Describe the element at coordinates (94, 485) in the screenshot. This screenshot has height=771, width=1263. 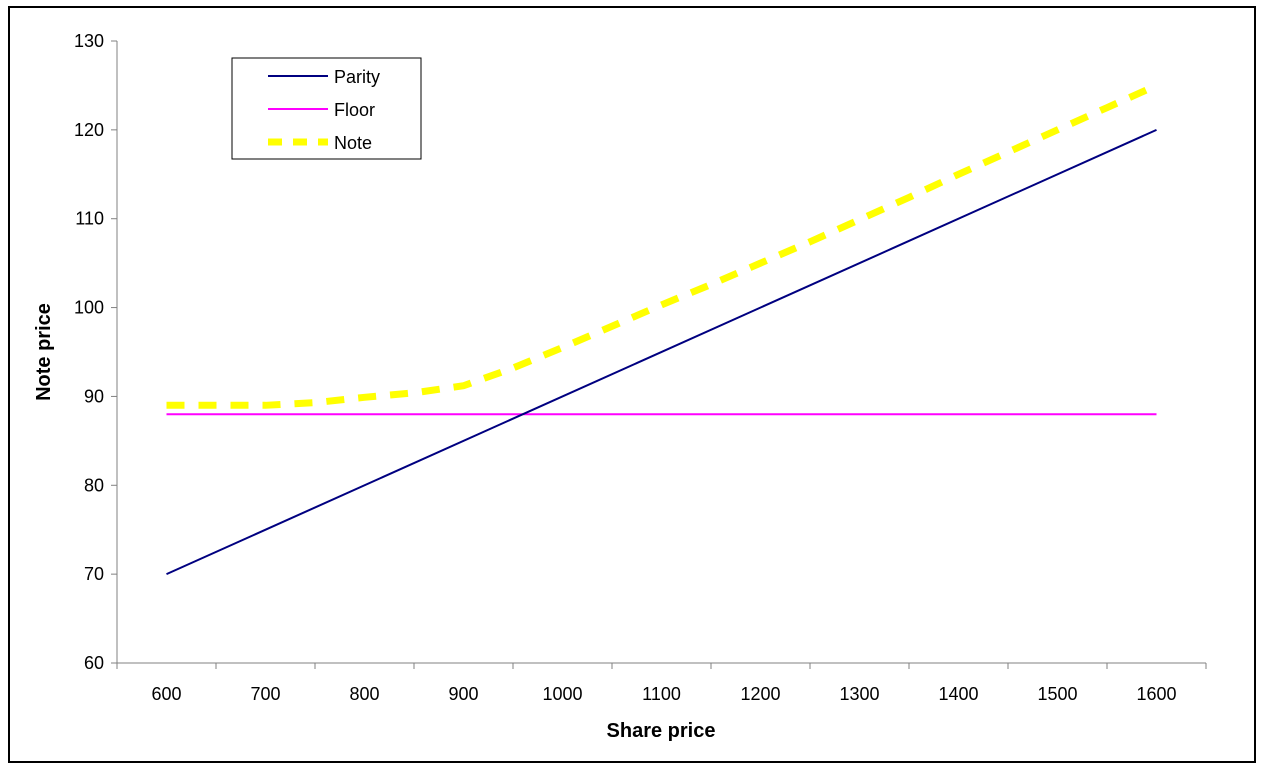
I see `y-tick-label: 80` at that location.